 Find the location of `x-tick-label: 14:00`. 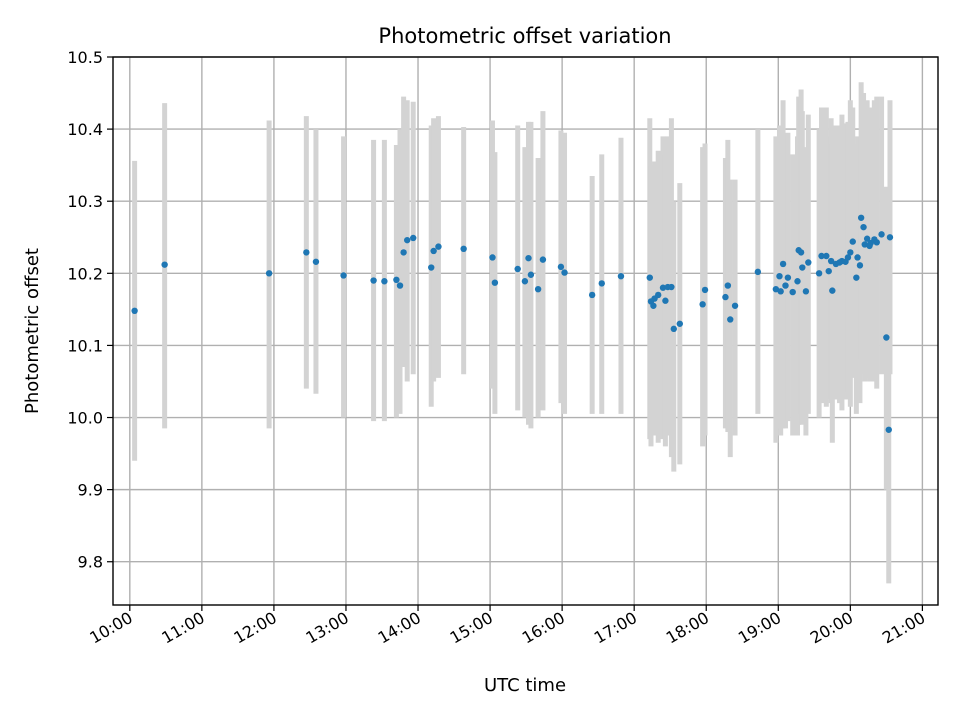

x-tick-label: 14:00 is located at coordinates (399, 628).